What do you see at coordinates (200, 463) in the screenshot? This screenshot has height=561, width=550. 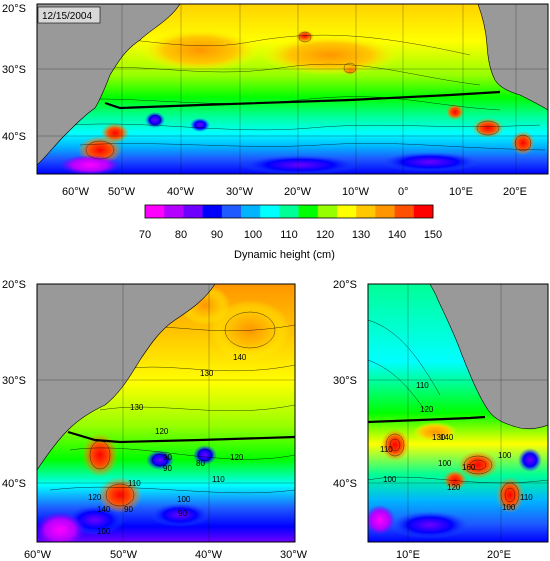 I see `left-contour-label: 80` at bounding box center [200, 463].